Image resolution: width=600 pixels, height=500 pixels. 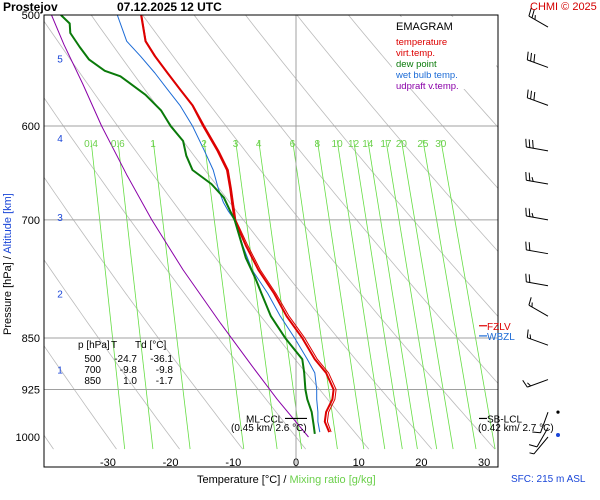 I want to click on pressure-tick-label: 1000, so click(x=28, y=438).